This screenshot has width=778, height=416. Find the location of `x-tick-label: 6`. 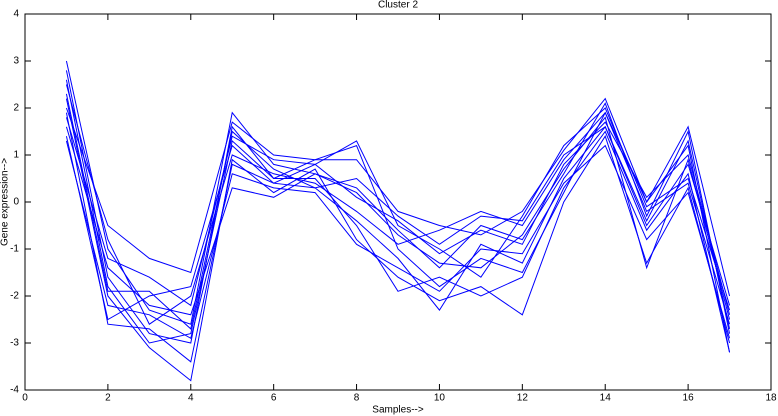

x-tick-label: 6 is located at coordinates (274, 398).